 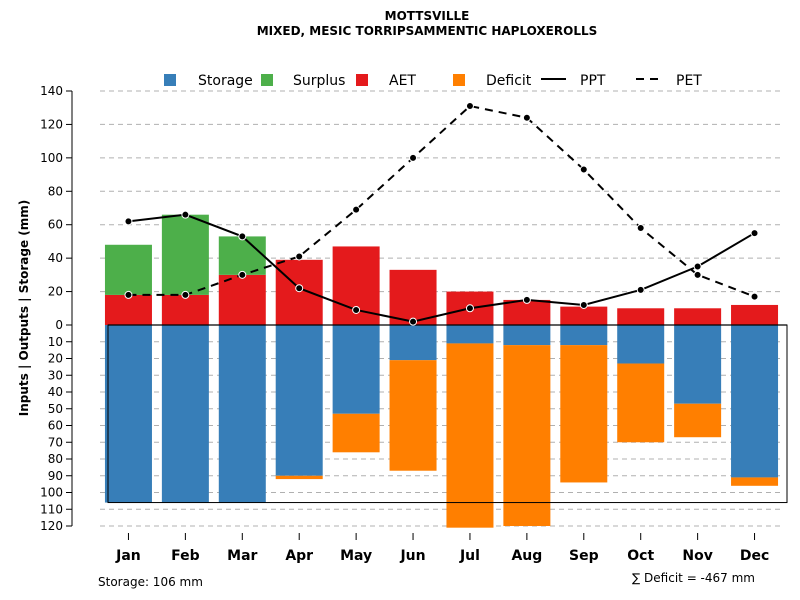 I want to click on ppt-line, so click(x=442, y=268).